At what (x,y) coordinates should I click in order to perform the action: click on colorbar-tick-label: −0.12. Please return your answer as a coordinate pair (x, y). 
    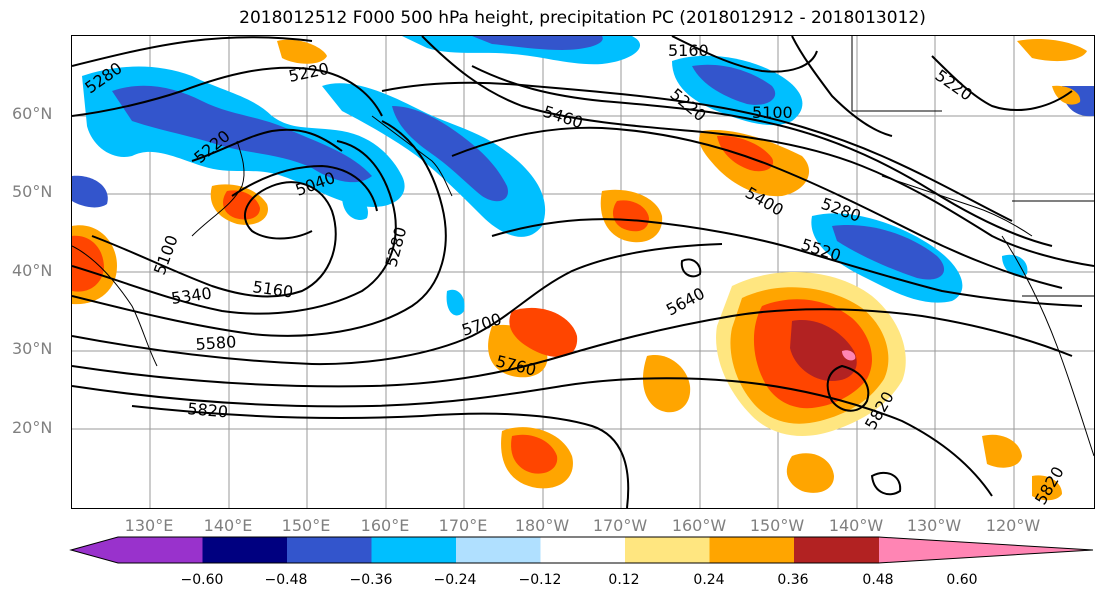
    Looking at the image, I should click on (540, 580).